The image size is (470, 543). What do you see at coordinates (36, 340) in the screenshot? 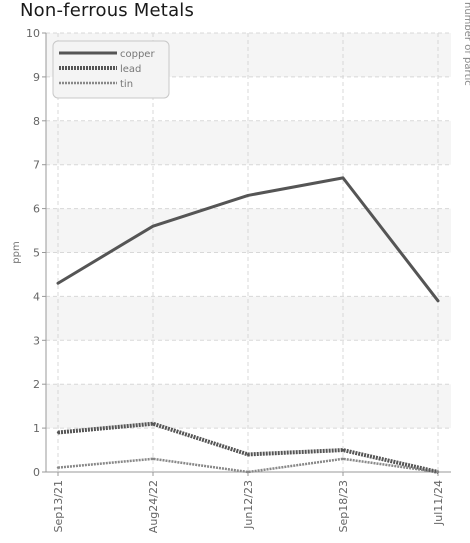
I see `y-tick-label: 3` at bounding box center [36, 340].